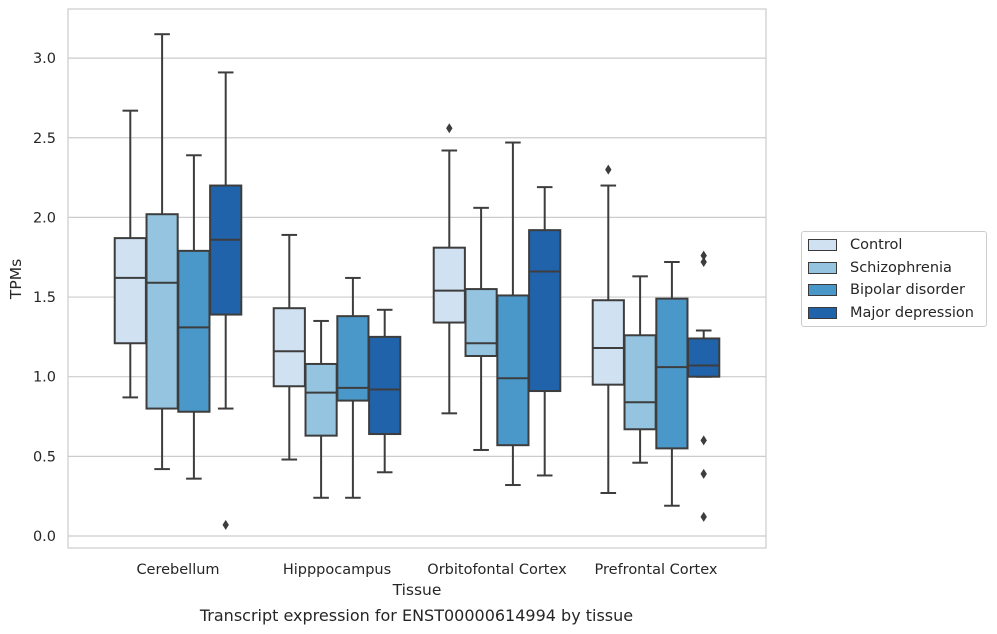 Image resolution: width=997 pixels, height=634 pixels. I want to click on y-tick-label: 3.0, so click(44, 59).